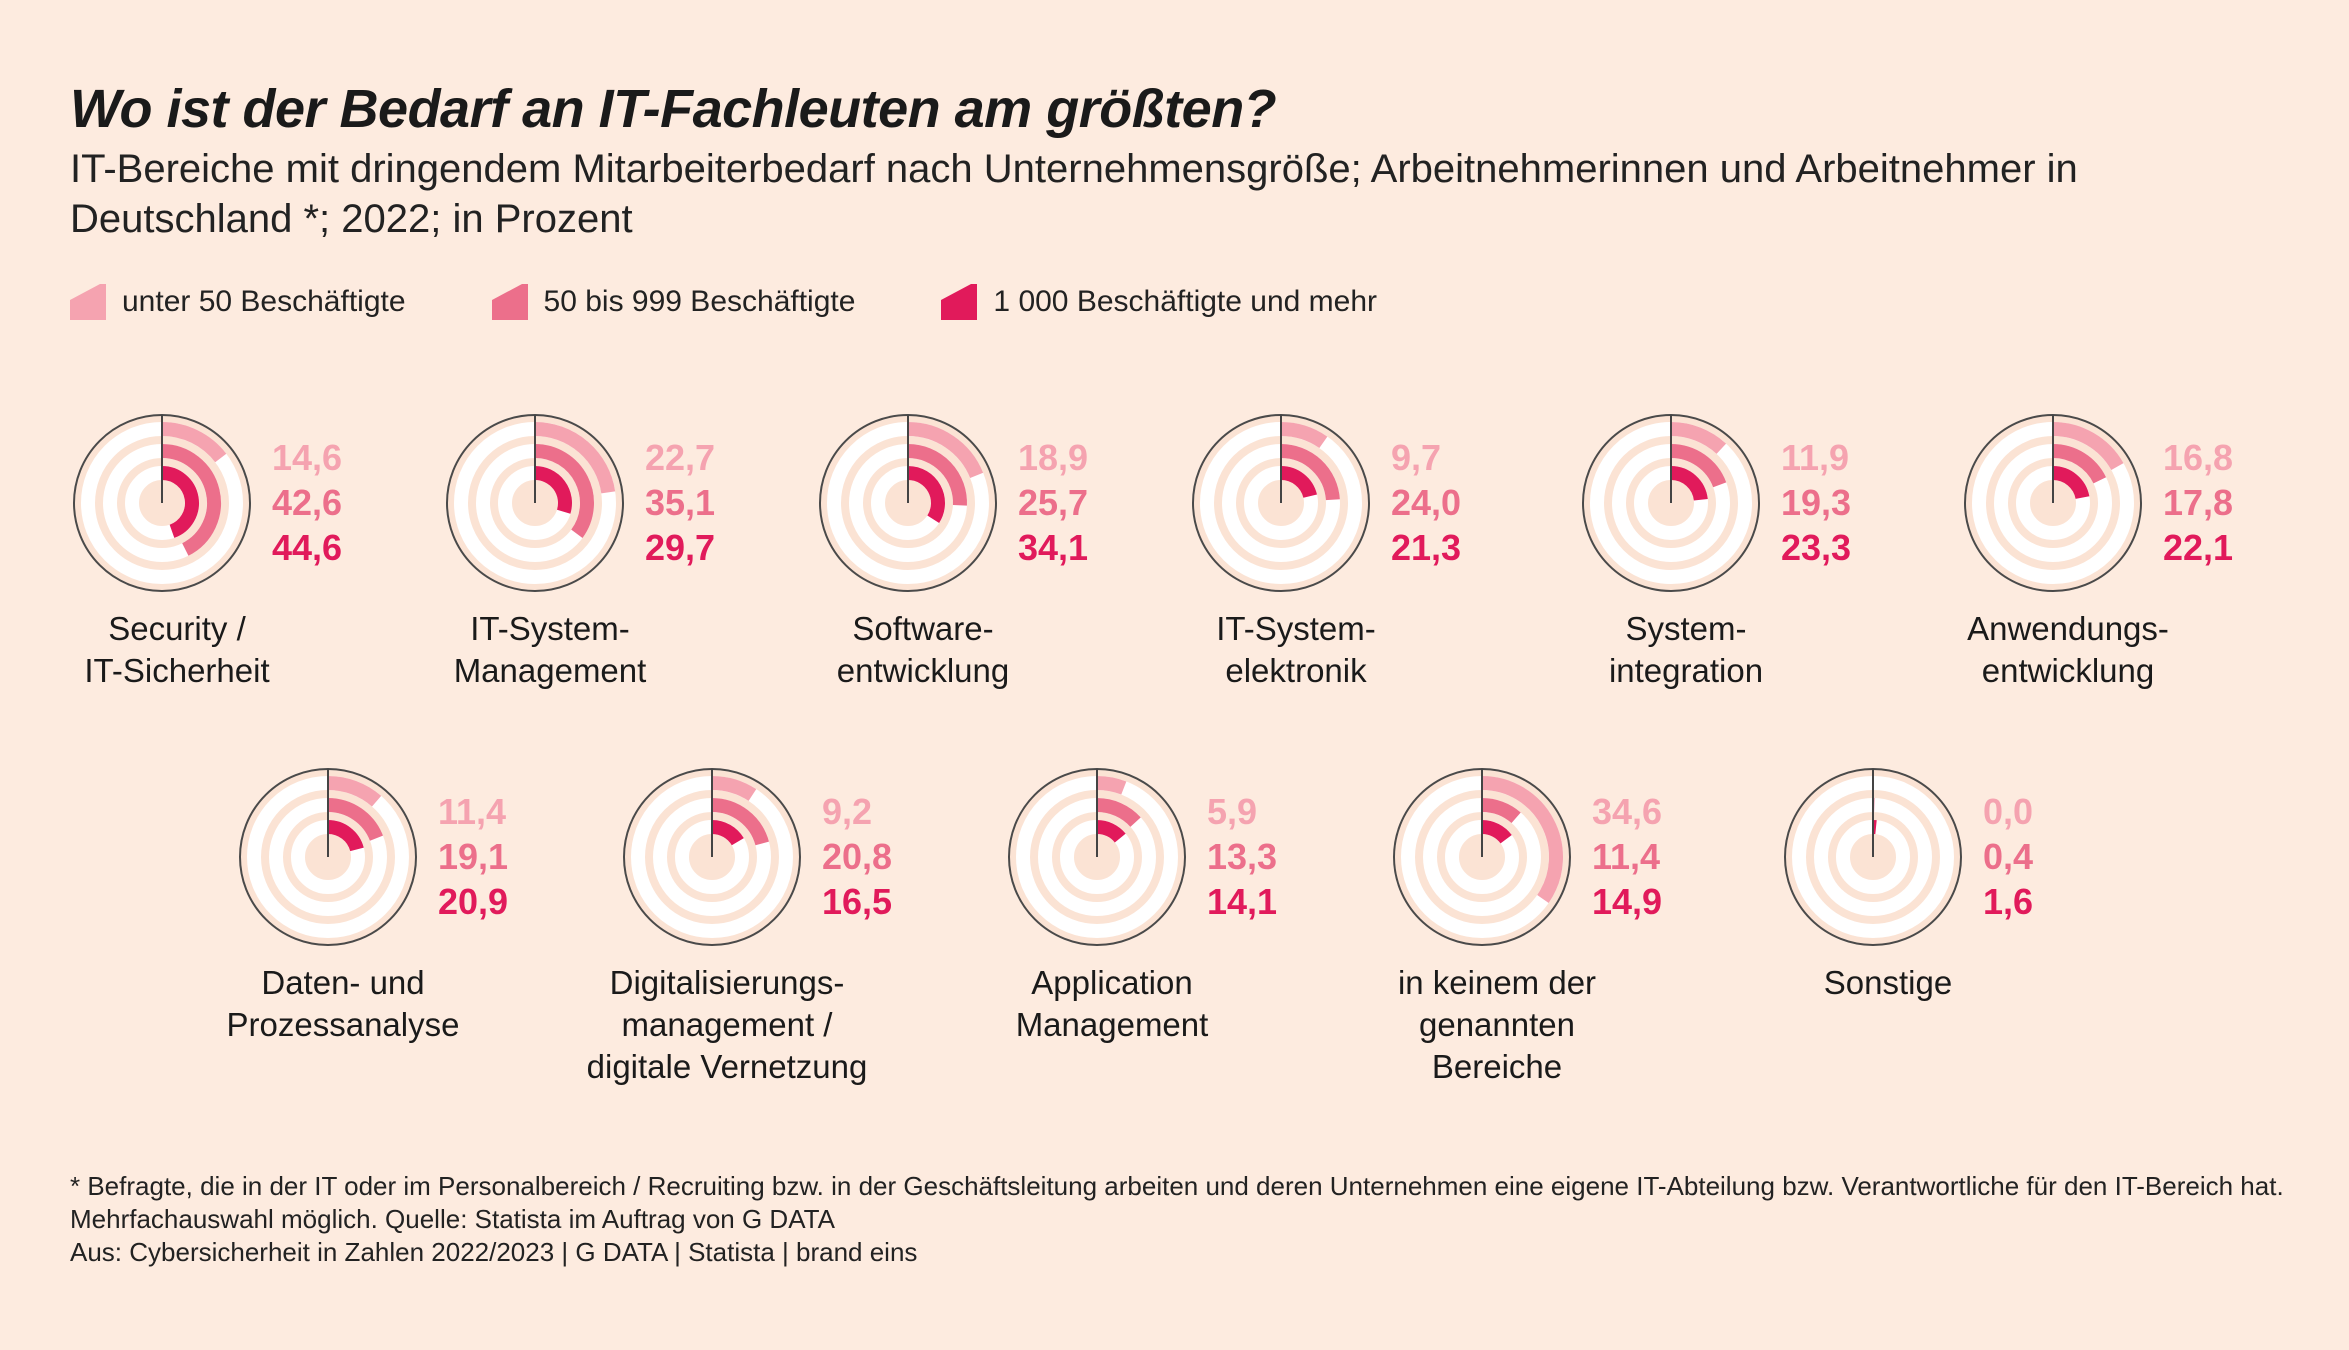 The image size is (2349, 1350). Describe the element at coordinates (1497, 982) in the screenshot. I see `category-label: in keinem der` at that location.